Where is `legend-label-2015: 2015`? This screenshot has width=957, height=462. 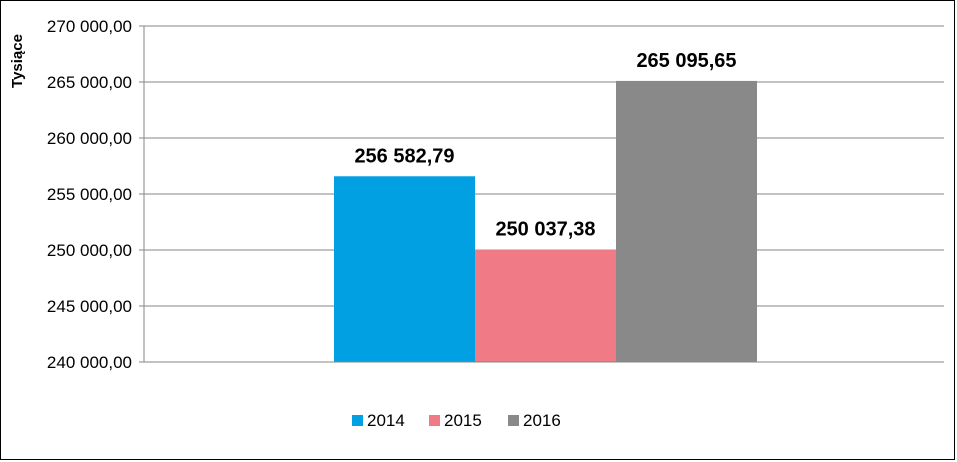 legend-label-2015: 2015 is located at coordinates (463, 420).